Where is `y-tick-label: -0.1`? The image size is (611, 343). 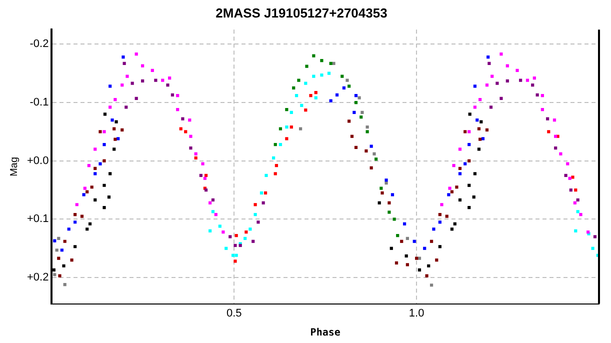 y-tick-label: -0.1 is located at coordinates (39, 102).